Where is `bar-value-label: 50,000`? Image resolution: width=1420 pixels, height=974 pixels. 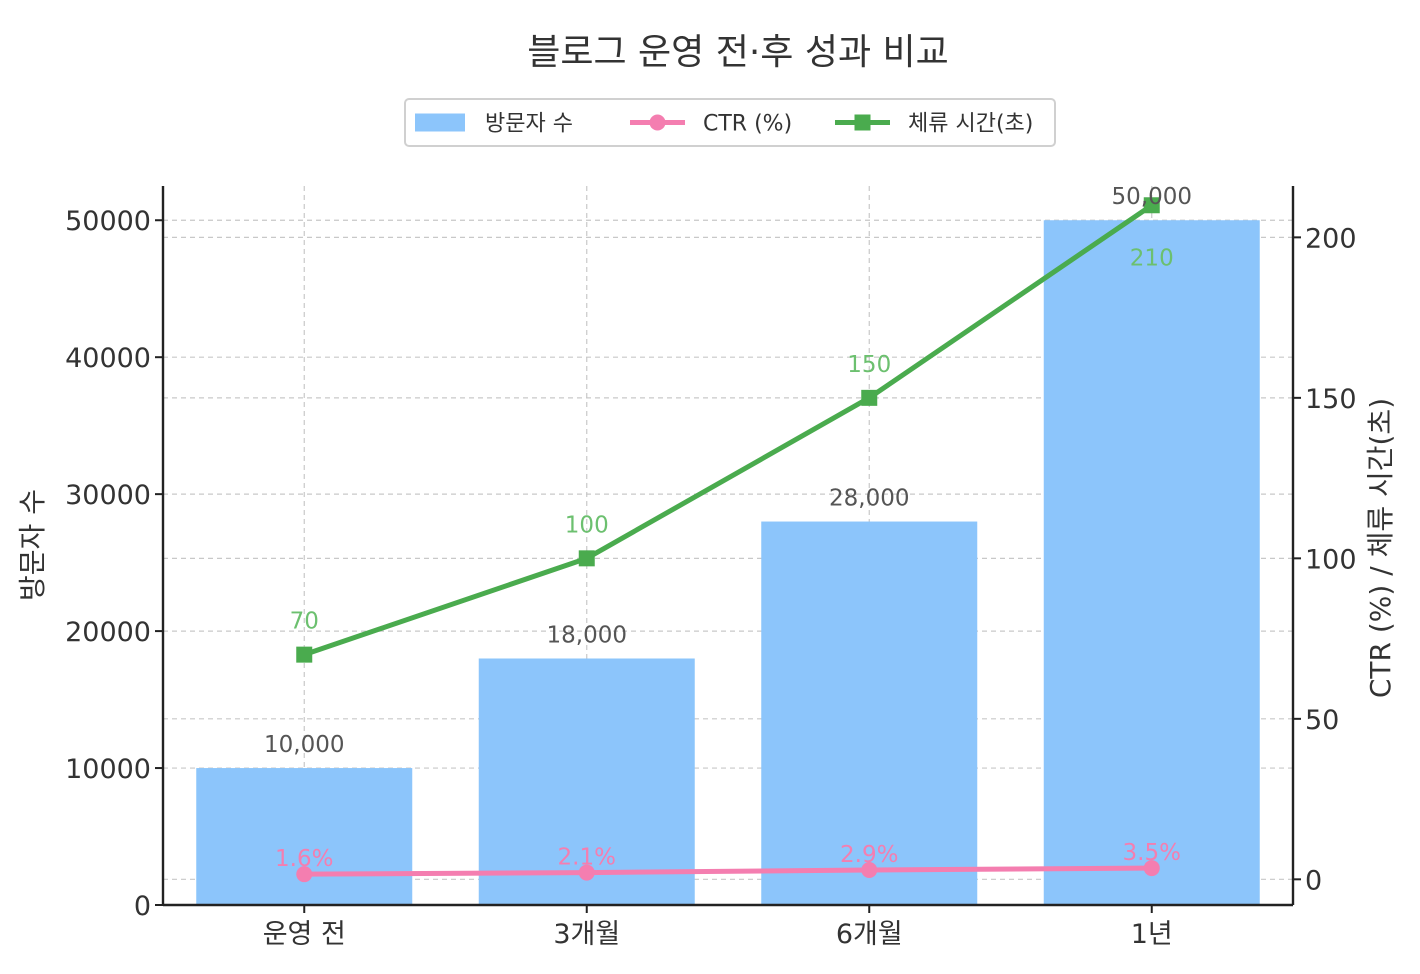
bar-value-label: 50,000 is located at coordinates (1152, 197).